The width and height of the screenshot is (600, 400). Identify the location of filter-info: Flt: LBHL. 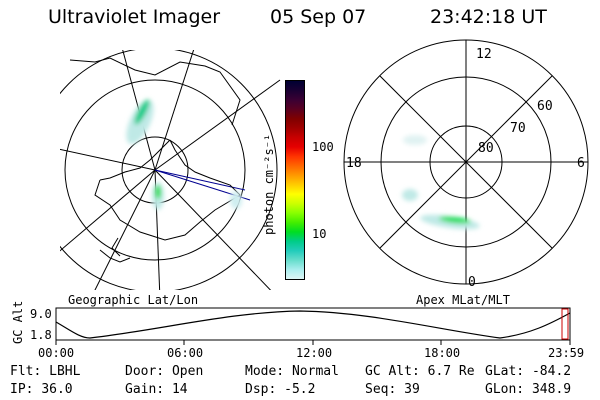
(45, 371).